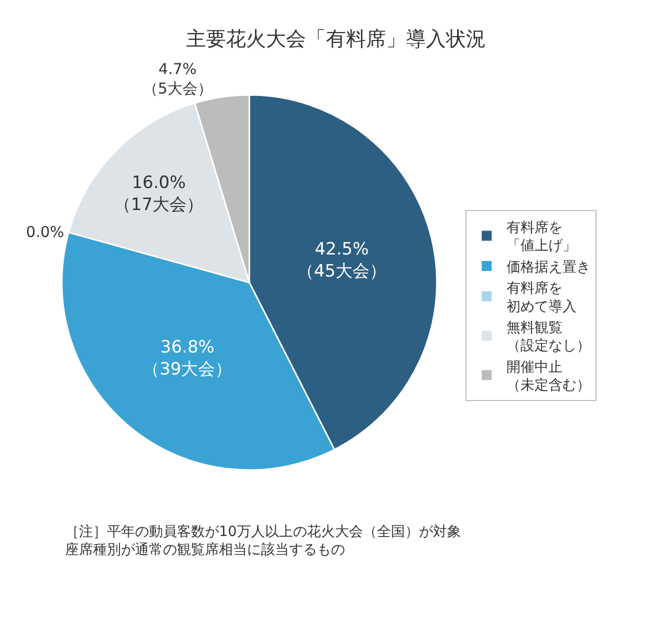 Image resolution: width=672 pixels, height=630 pixels. I want to click on legend-label: 有料席を初めて導入, so click(541, 297).